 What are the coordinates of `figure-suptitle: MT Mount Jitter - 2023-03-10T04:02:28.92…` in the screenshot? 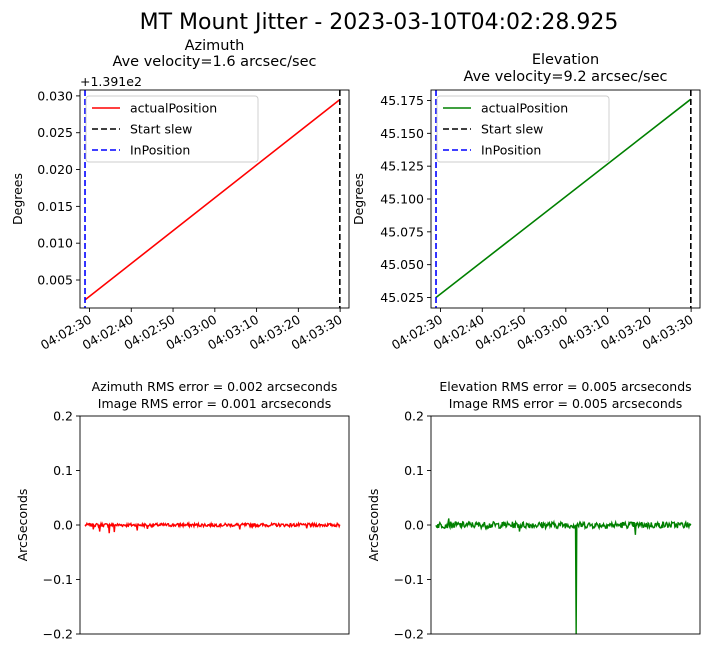 It's located at (379, 22).